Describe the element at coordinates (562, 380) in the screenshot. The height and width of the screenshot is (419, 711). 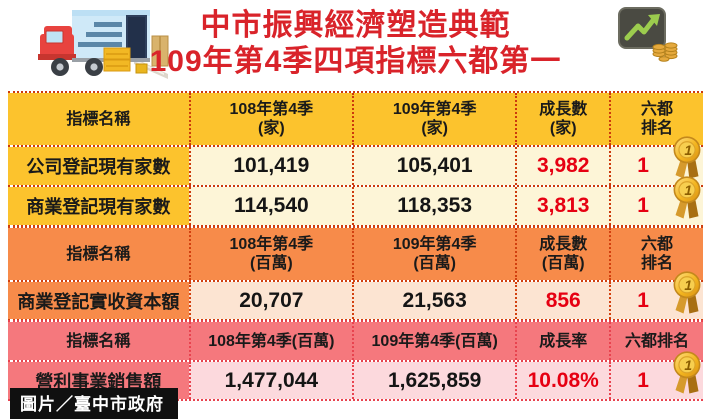
I see `value-growth-rate: 10.08%` at that location.